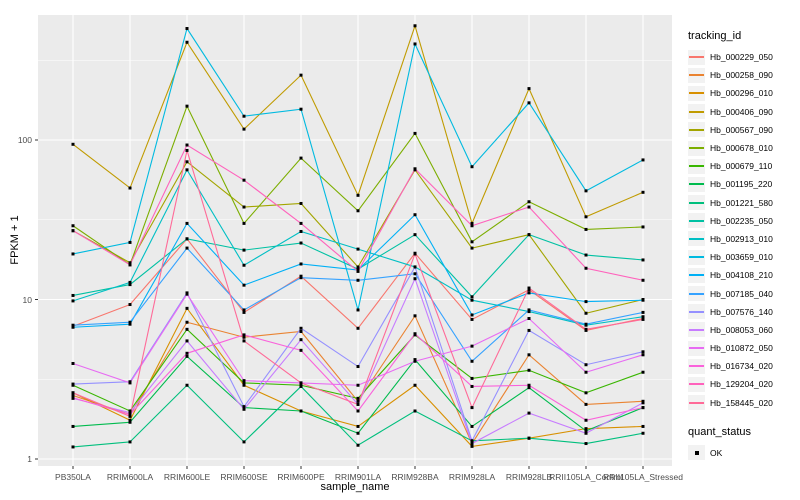  I want to click on x-axis-title: sample_name, so click(355, 487).